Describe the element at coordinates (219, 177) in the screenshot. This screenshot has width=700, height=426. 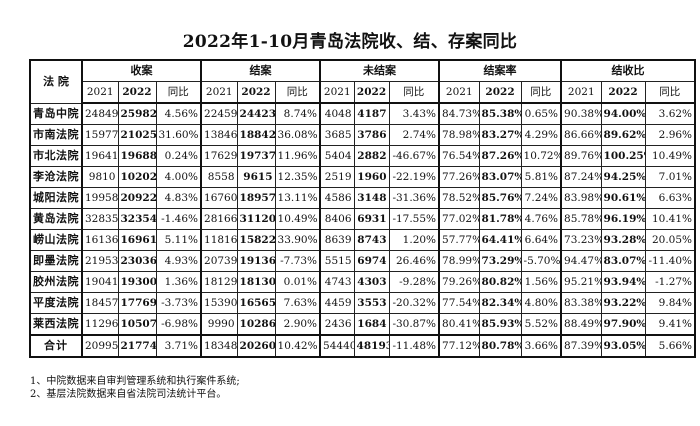
I see `data-cell: 8558` at that location.